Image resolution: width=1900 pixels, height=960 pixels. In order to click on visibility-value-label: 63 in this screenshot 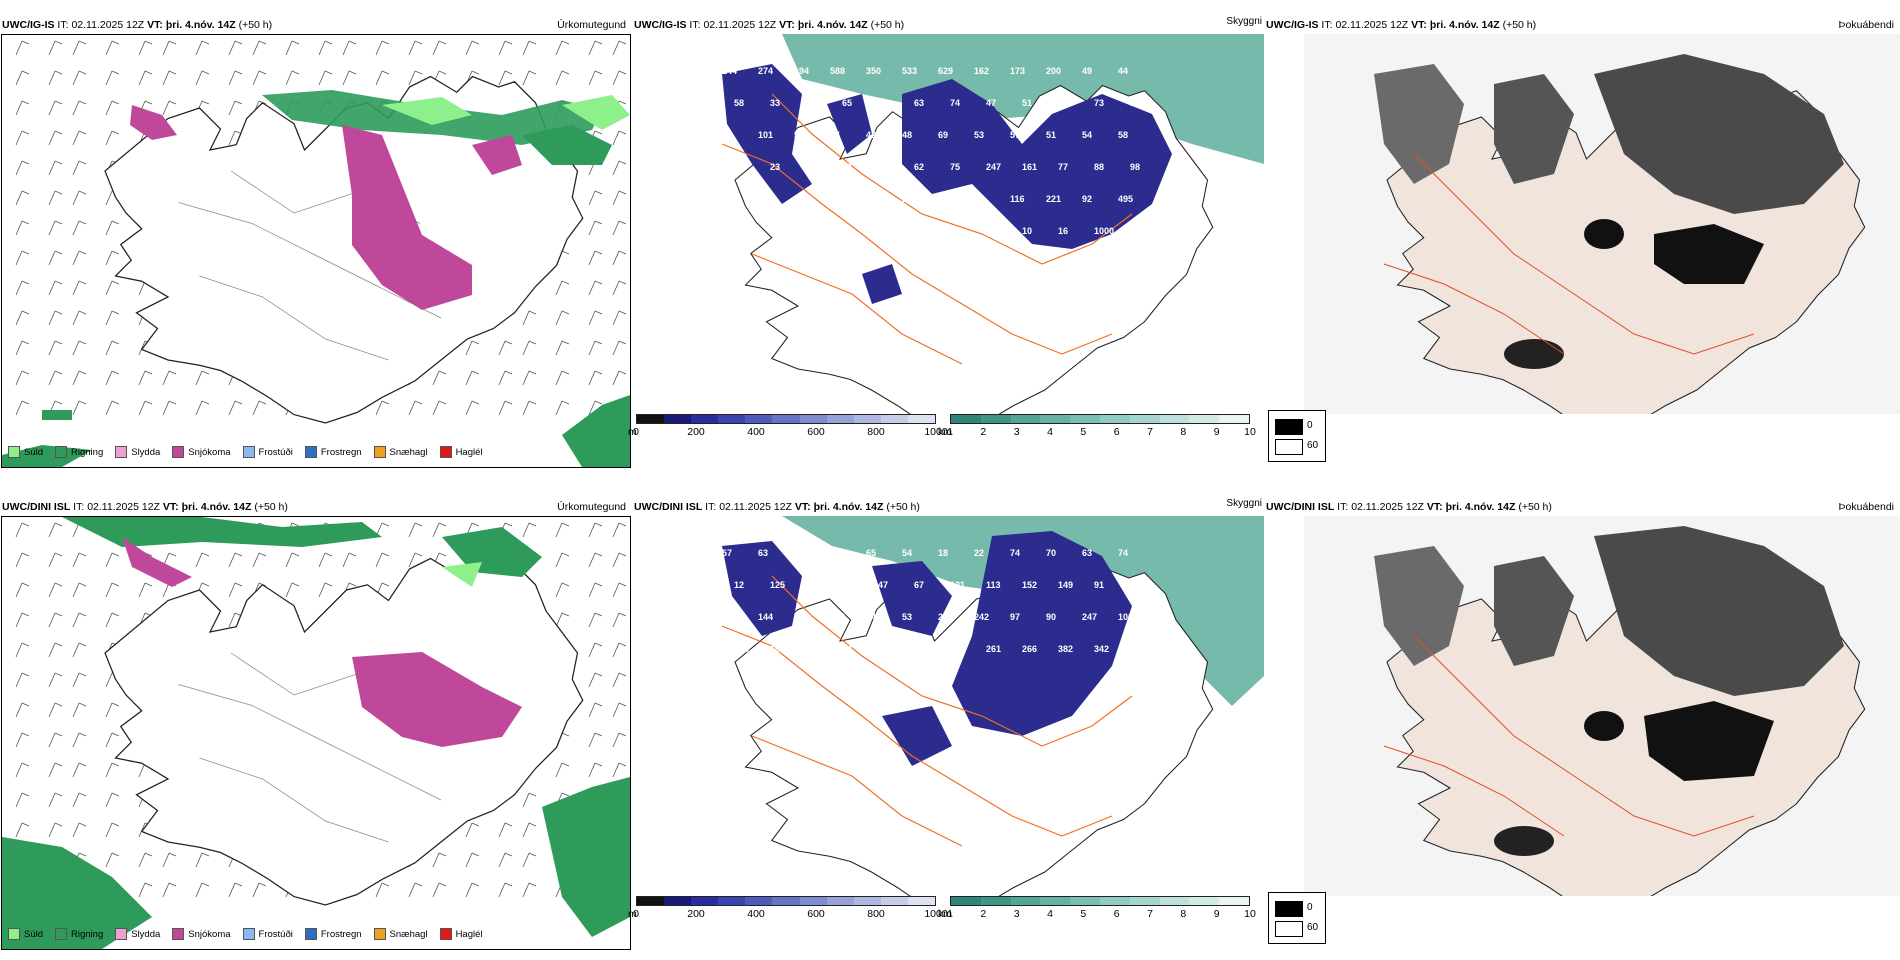, I will do `click(763, 553)`.